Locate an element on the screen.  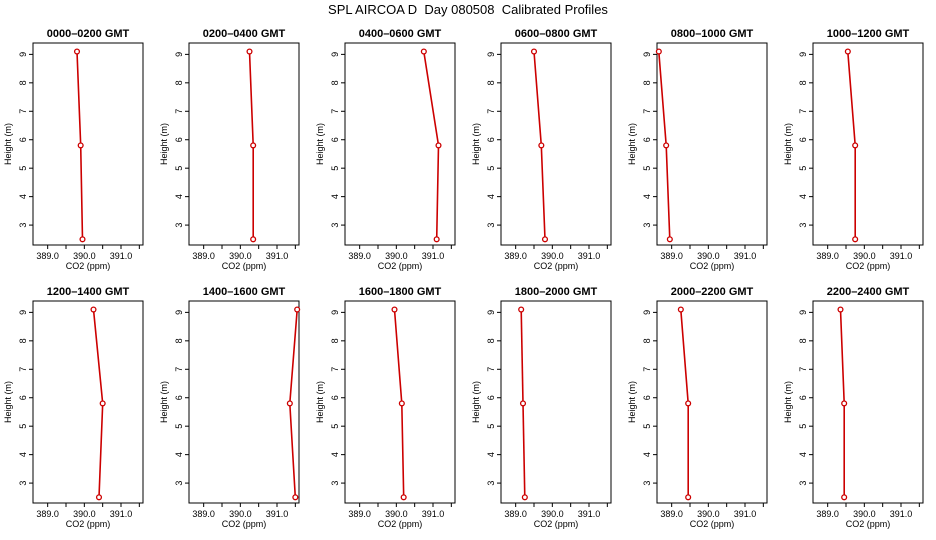
panel-title: 0800–1000 GMT is located at coordinates (712, 34).